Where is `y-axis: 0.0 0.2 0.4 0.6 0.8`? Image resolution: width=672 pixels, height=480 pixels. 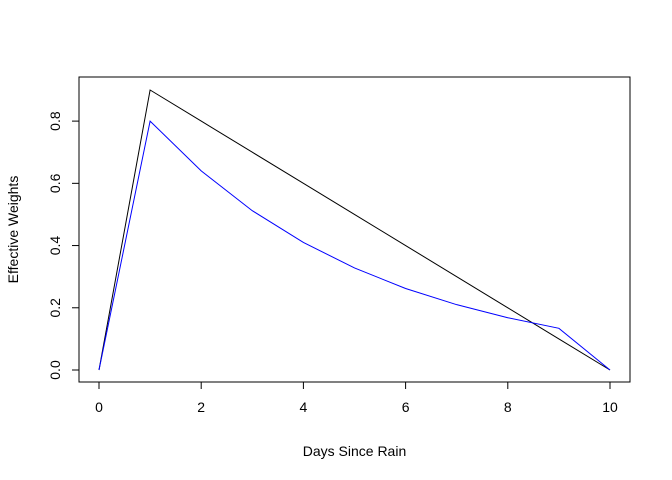 y-axis: 0.0 0.2 0.4 0.6 0.8 is located at coordinates (63, 245).